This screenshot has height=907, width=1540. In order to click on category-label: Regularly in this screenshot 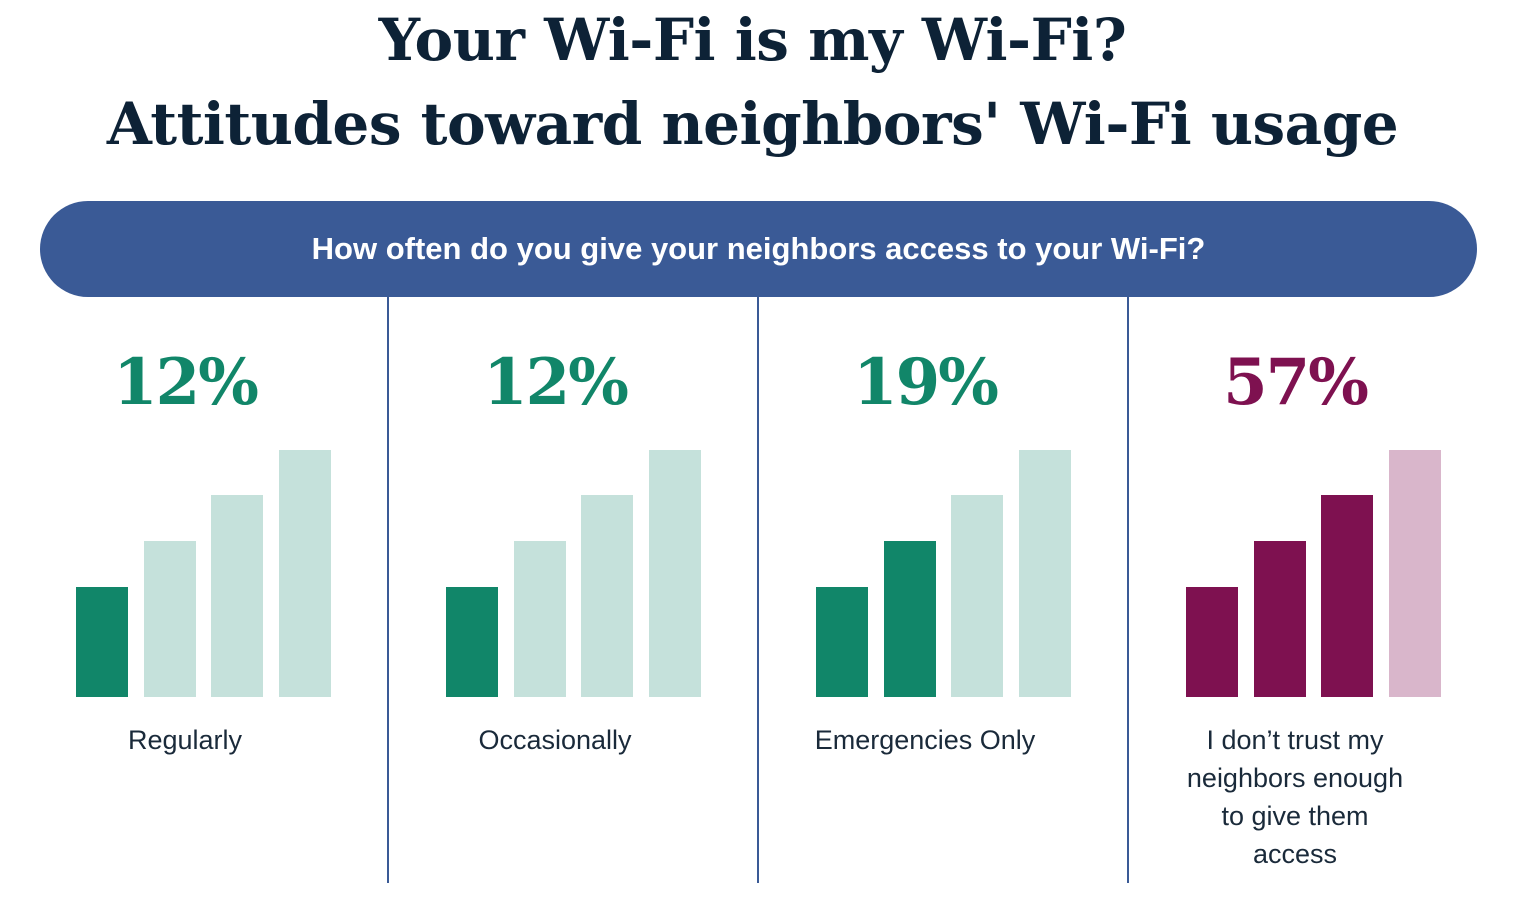, I will do `click(185, 740)`.